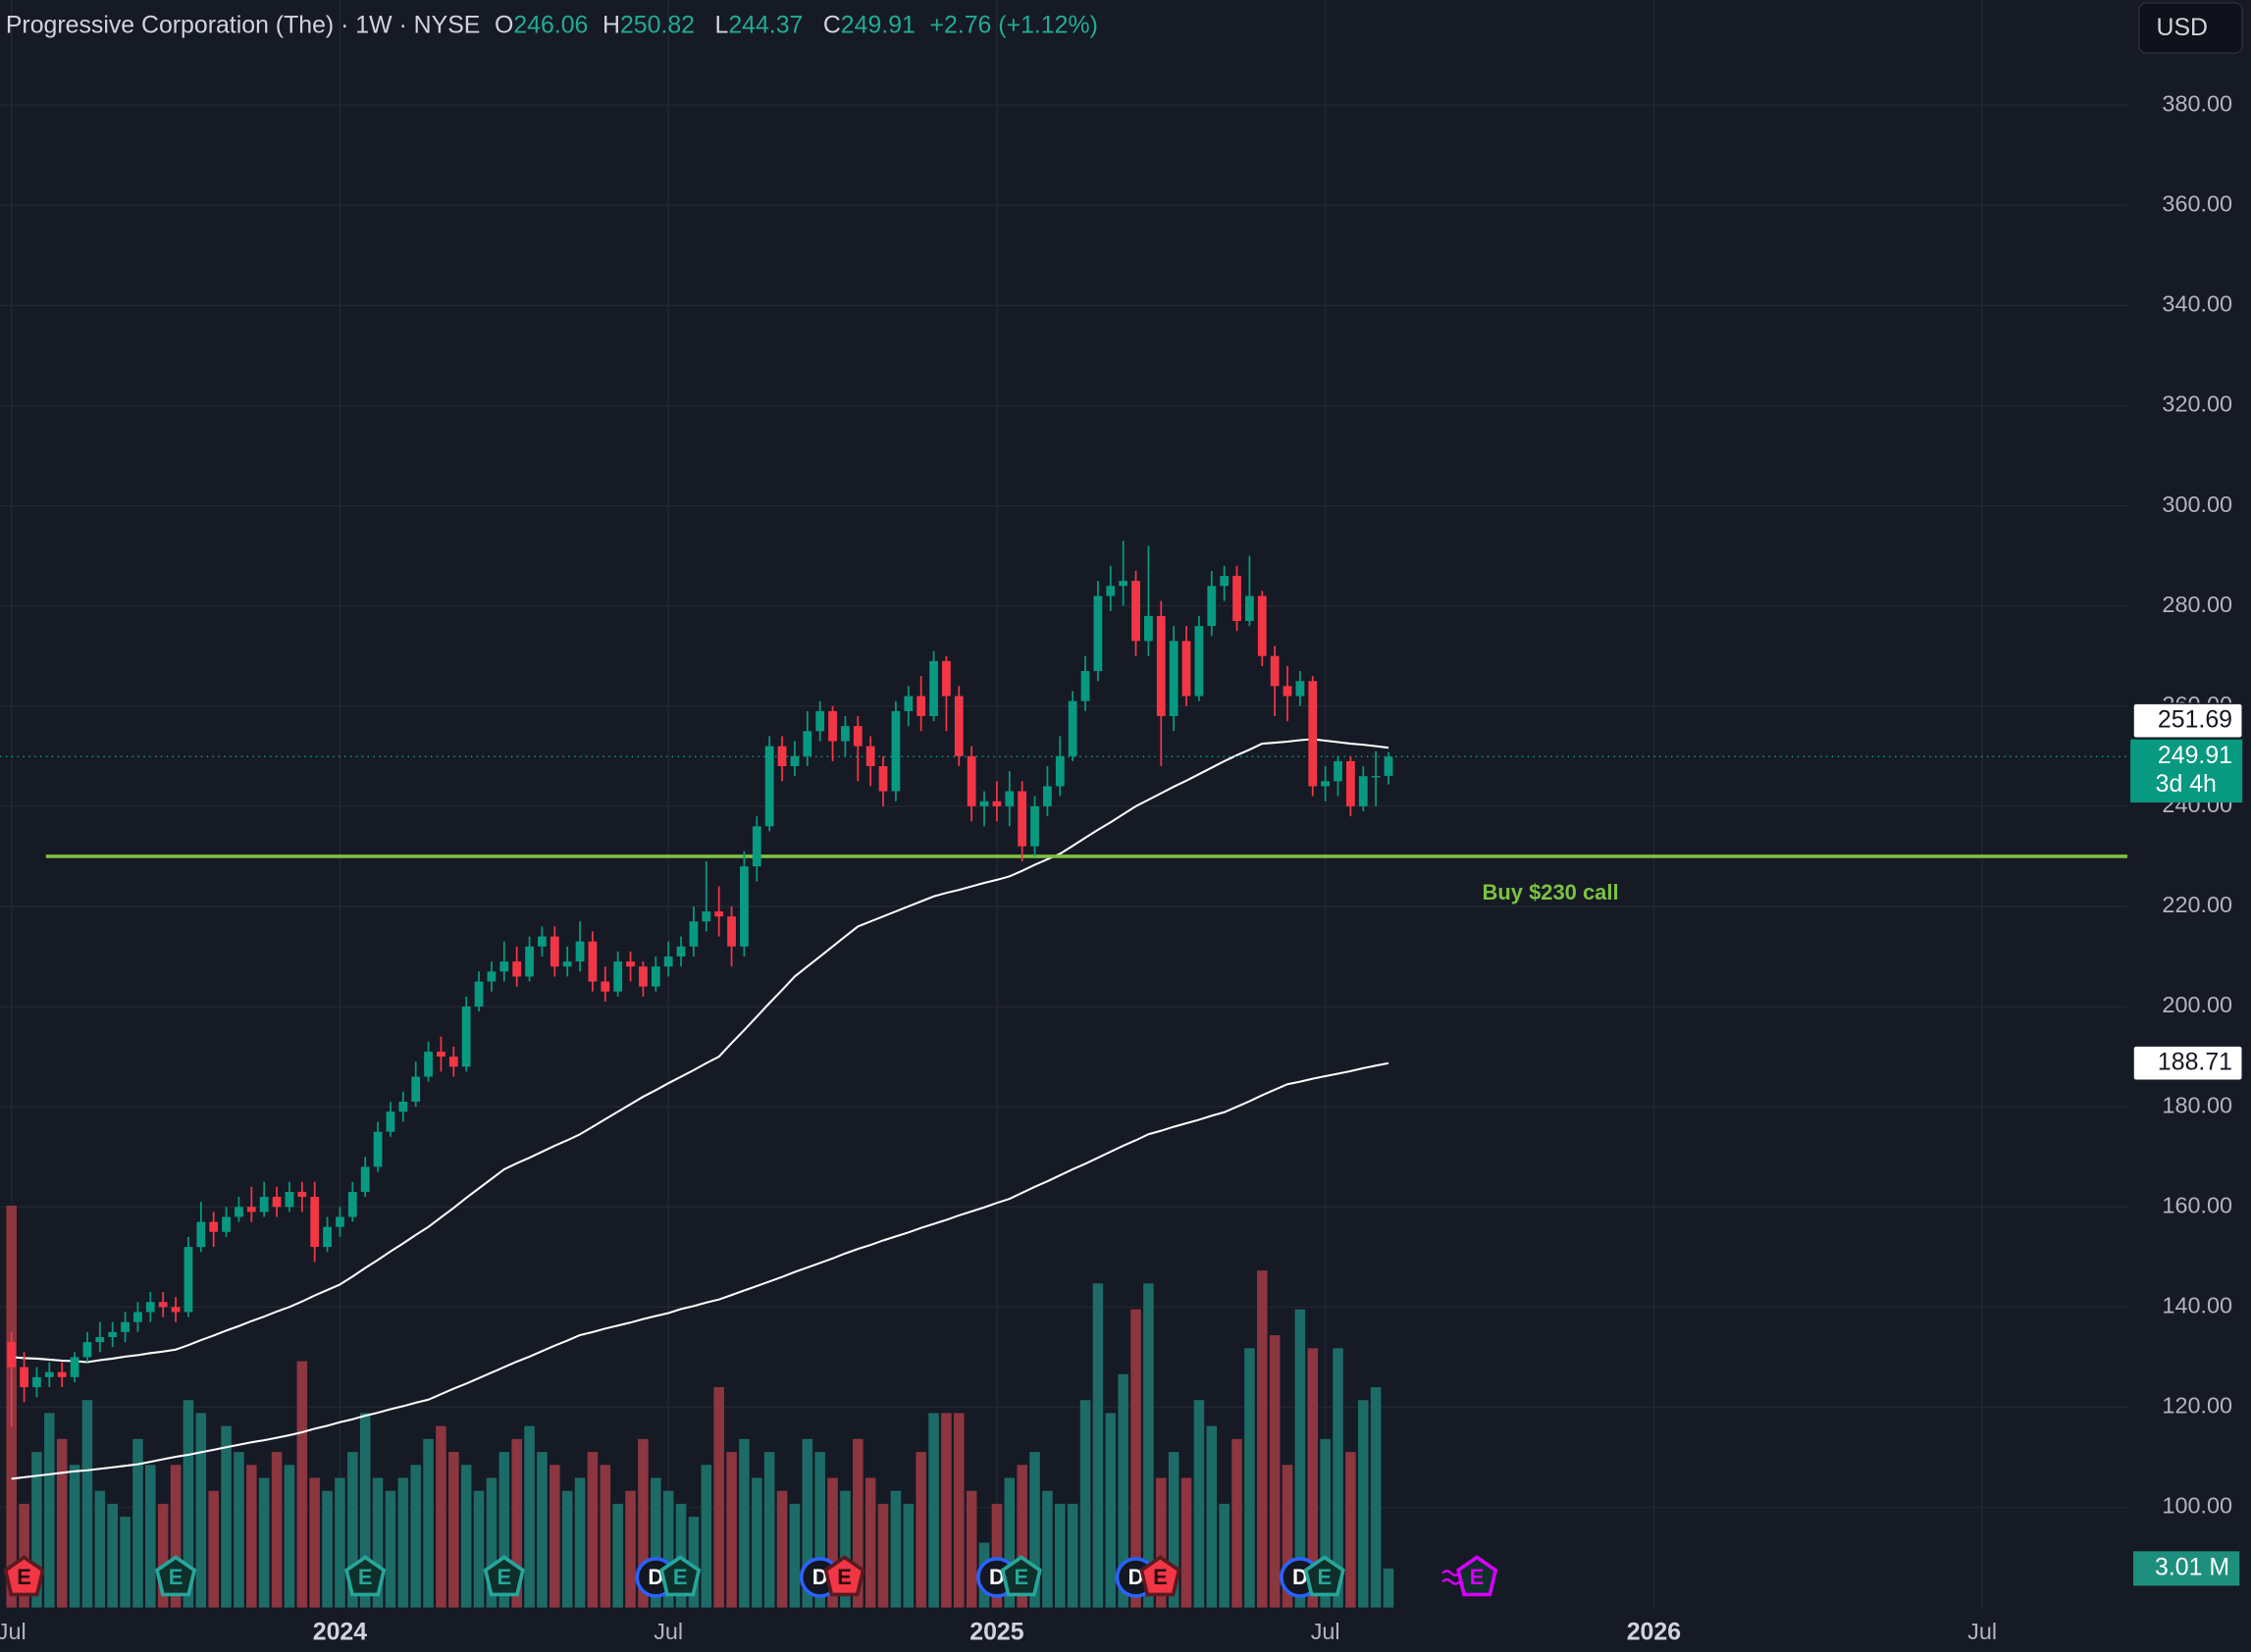  Describe the element at coordinates (1013, 24) in the screenshot. I see `change-value: +2.76 (+1.12%)` at that location.